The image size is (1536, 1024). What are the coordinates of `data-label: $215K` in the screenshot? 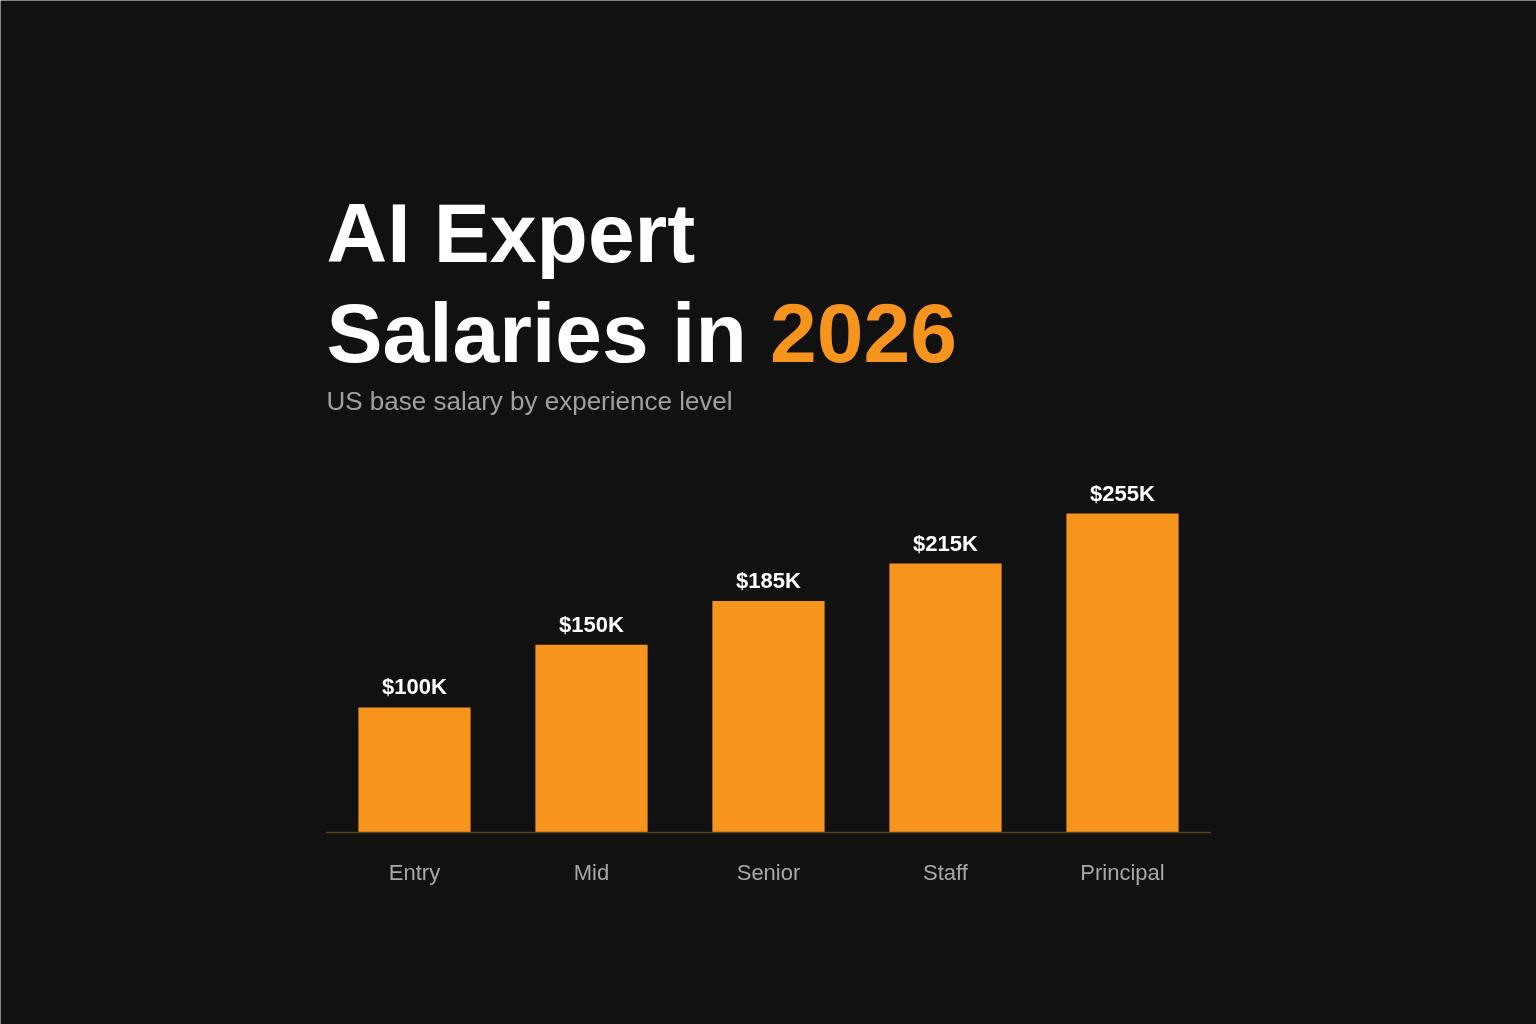 It's located at (946, 543).